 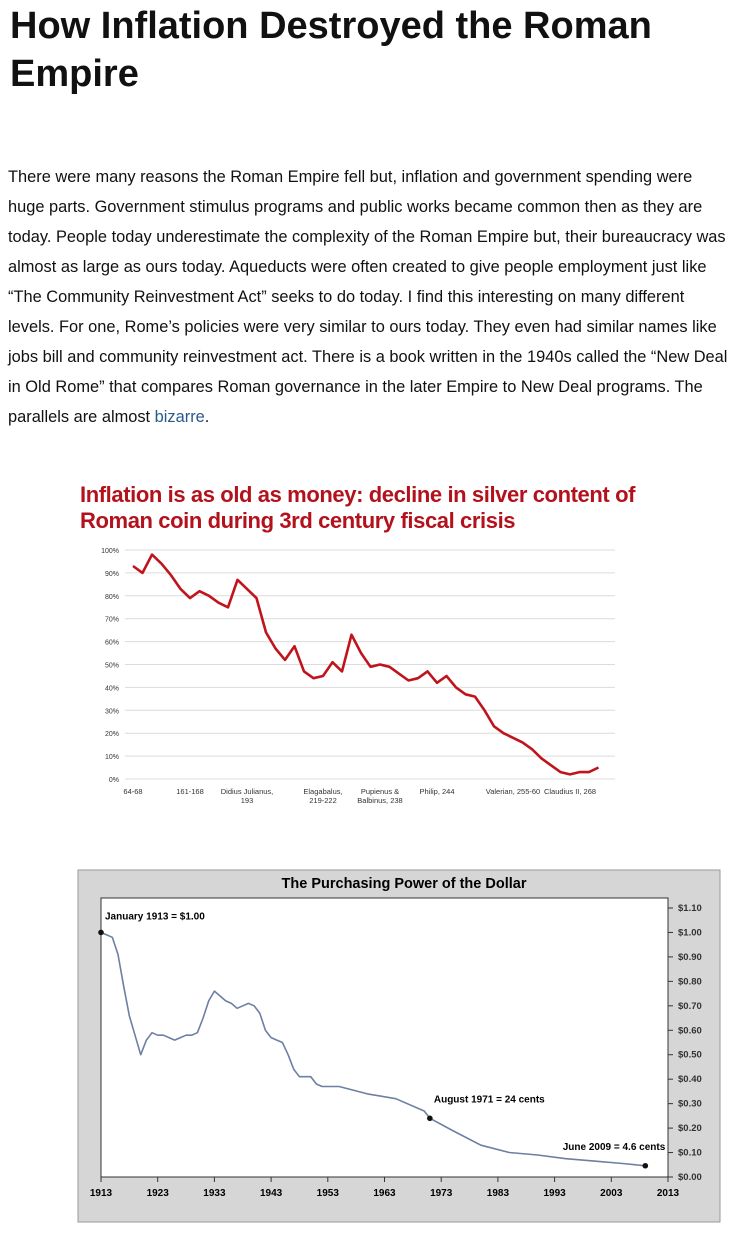 What do you see at coordinates (158, 1193) in the screenshot?
I see `x-tick-label: 1923` at bounding box center [158, 1193].